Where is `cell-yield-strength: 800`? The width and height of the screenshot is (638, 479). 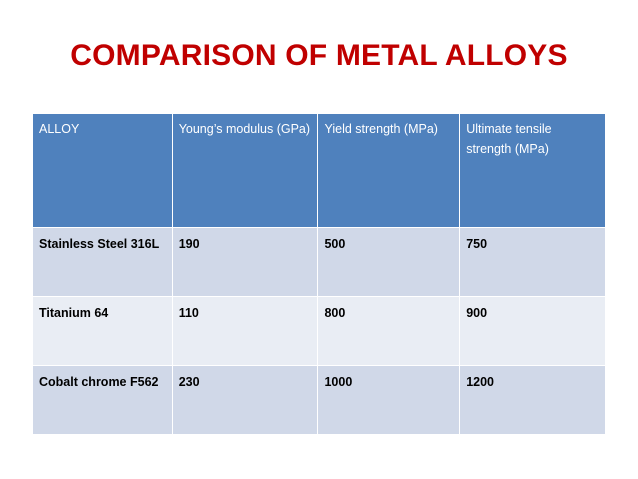 cell-yield-strength: 800 is located at coordinates (389, 331).